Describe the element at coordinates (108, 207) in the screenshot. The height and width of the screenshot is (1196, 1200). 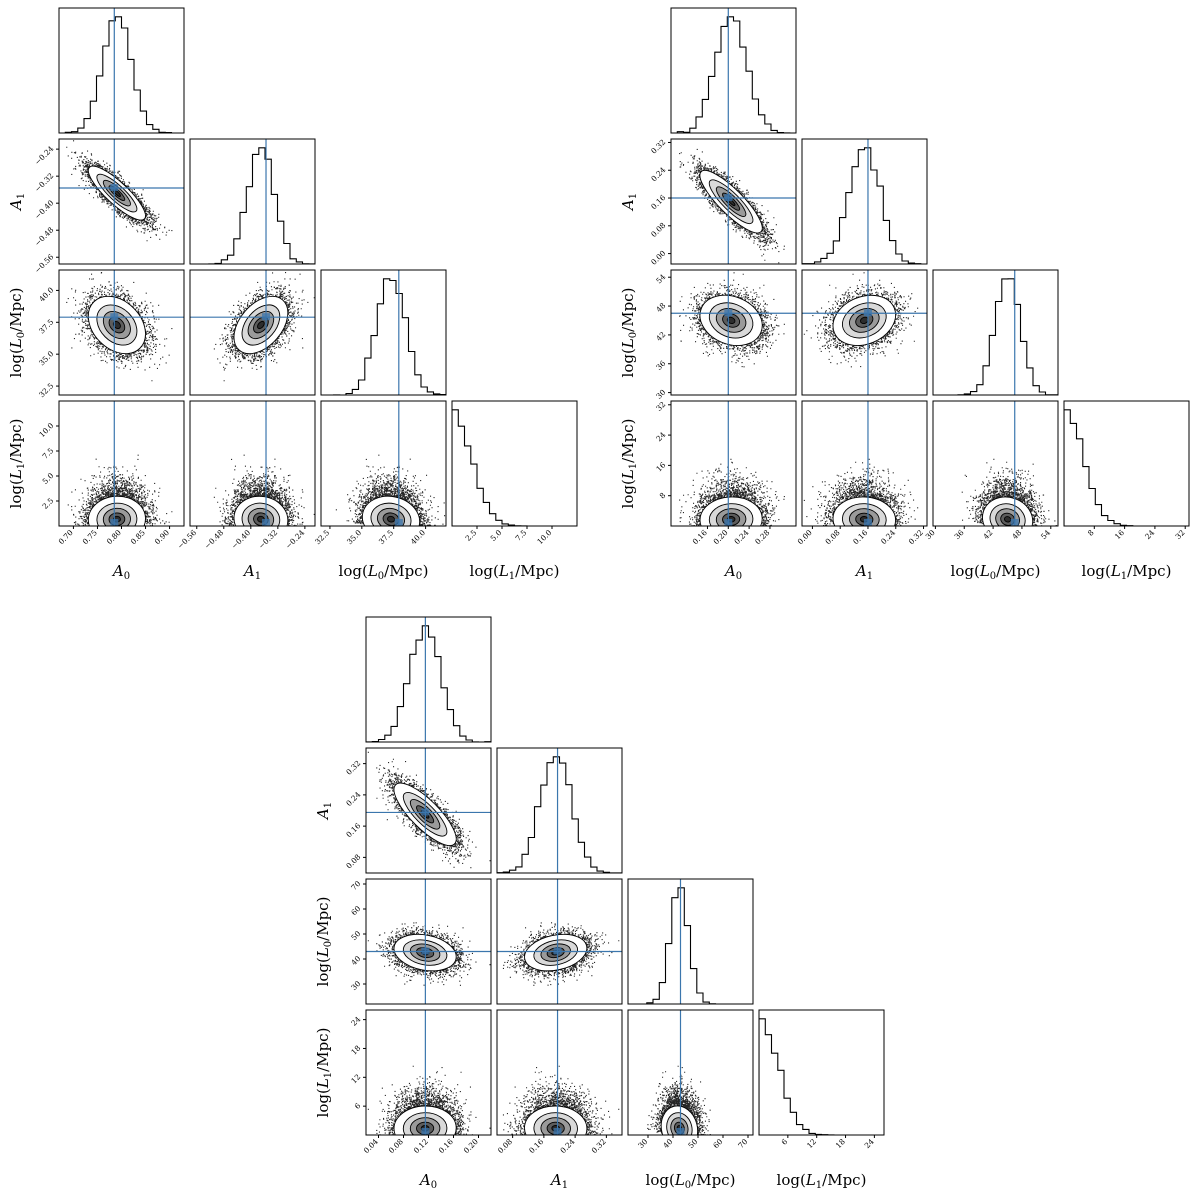
I see `panel-A0-A1: −0.56 −0.48 −0.40 −0.32 −0.24` at that location.